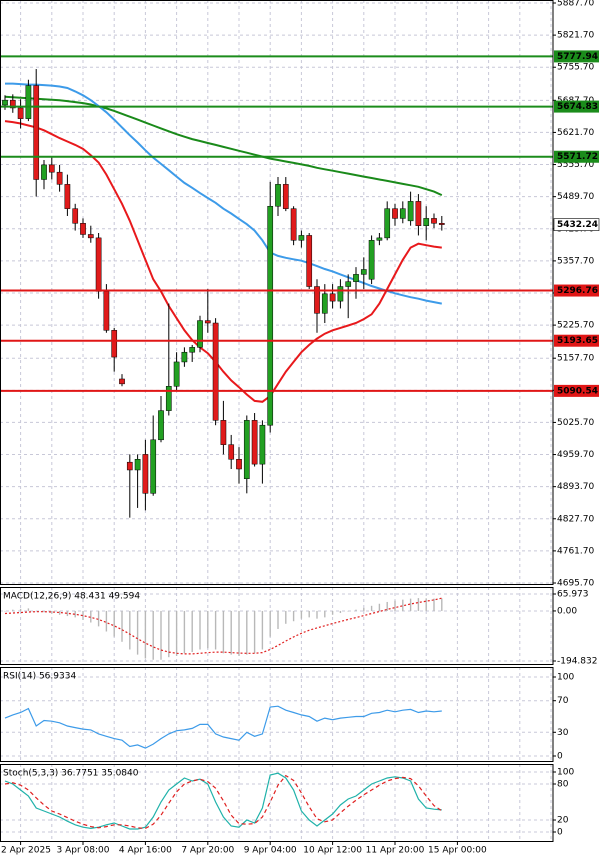  What do you see at coordinates (567, 611) in the screenshot?
I see `y-tick-label: 0.00` at bounding box center [567, 611].